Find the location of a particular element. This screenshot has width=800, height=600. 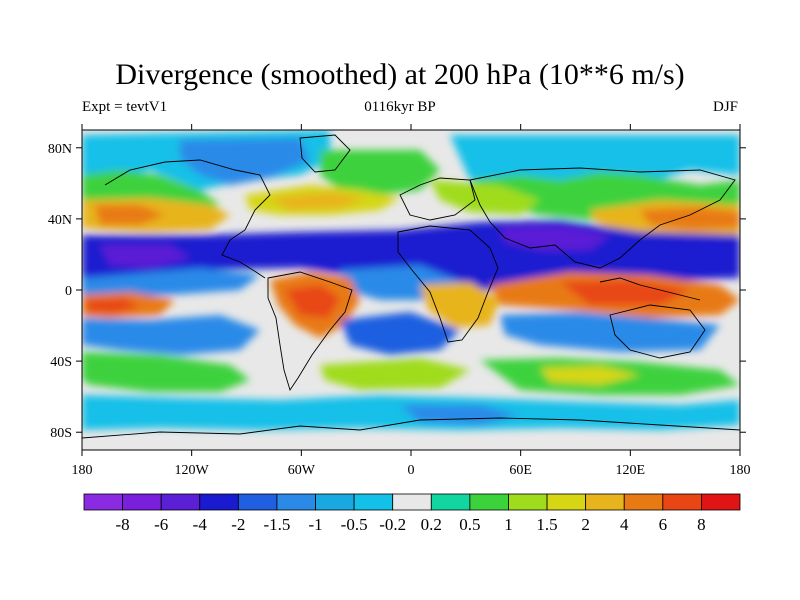

colorbar-label: 1.5 is located at coordinates (546, 524).